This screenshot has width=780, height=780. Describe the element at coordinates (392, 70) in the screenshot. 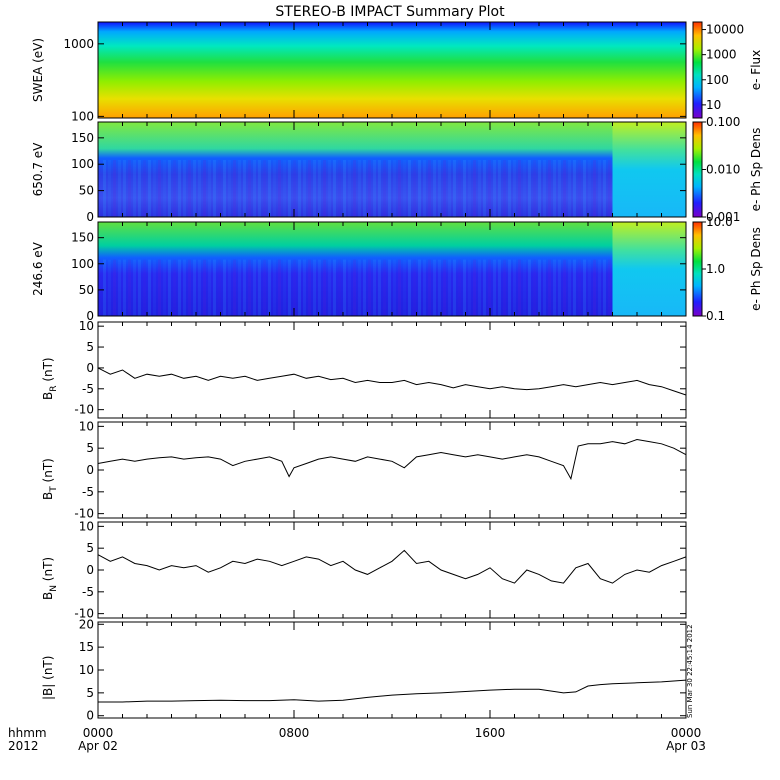

I see `heatmap-field` at that location.